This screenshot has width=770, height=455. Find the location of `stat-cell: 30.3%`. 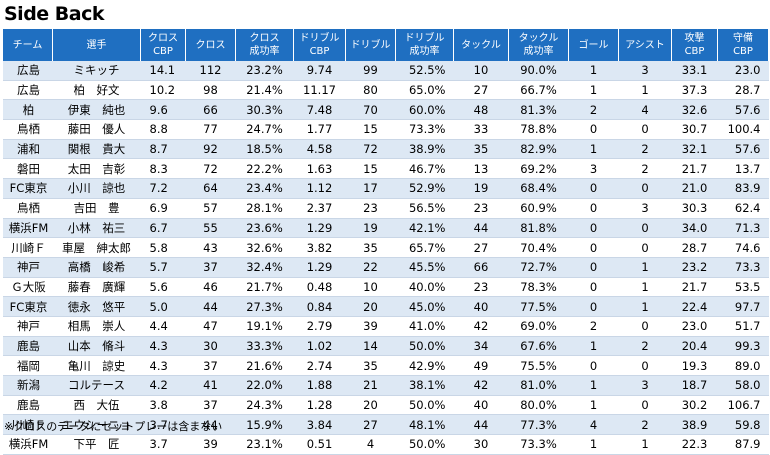

stat-cell: 30.3% is located at coordinates (264, 110).